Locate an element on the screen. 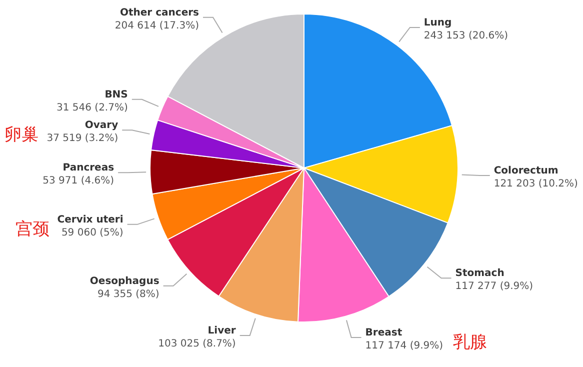  annotation: 卵巢 is located at coordinates (21, 134).